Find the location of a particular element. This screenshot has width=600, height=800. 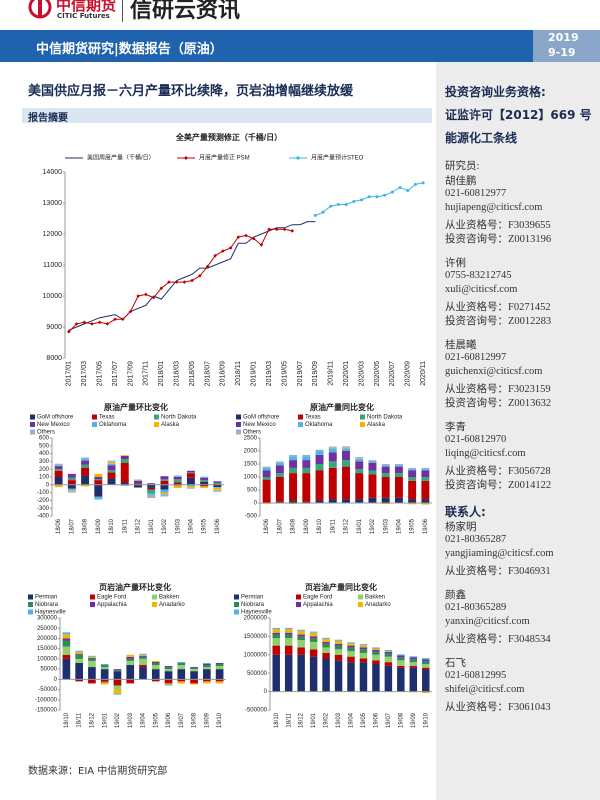

line is located at coordinates (192, 276).